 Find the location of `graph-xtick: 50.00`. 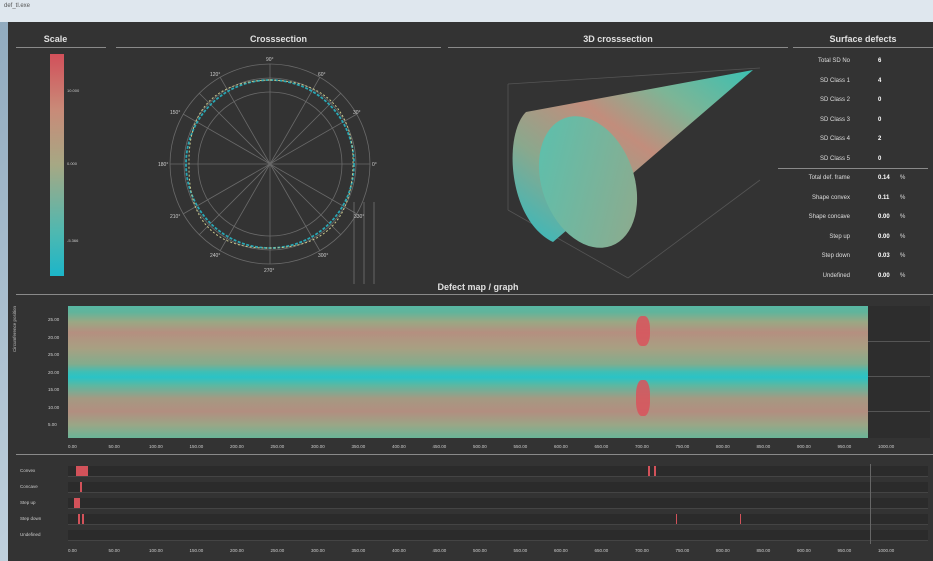

graph-xtick: 50.00 is located at coordinates (114, 550).